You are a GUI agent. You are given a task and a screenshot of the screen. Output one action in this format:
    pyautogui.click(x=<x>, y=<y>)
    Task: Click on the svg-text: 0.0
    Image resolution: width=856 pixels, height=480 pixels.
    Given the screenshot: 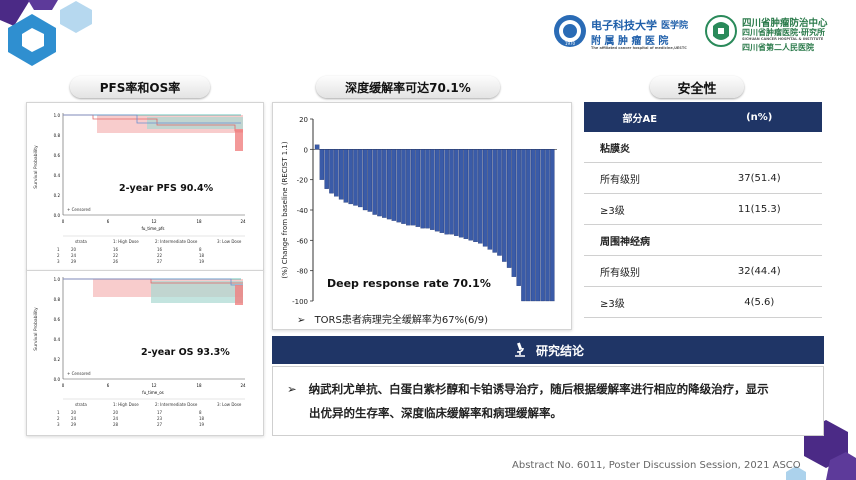 What is the action you would take?
    pyautogui.click(x=57, y=215)
    